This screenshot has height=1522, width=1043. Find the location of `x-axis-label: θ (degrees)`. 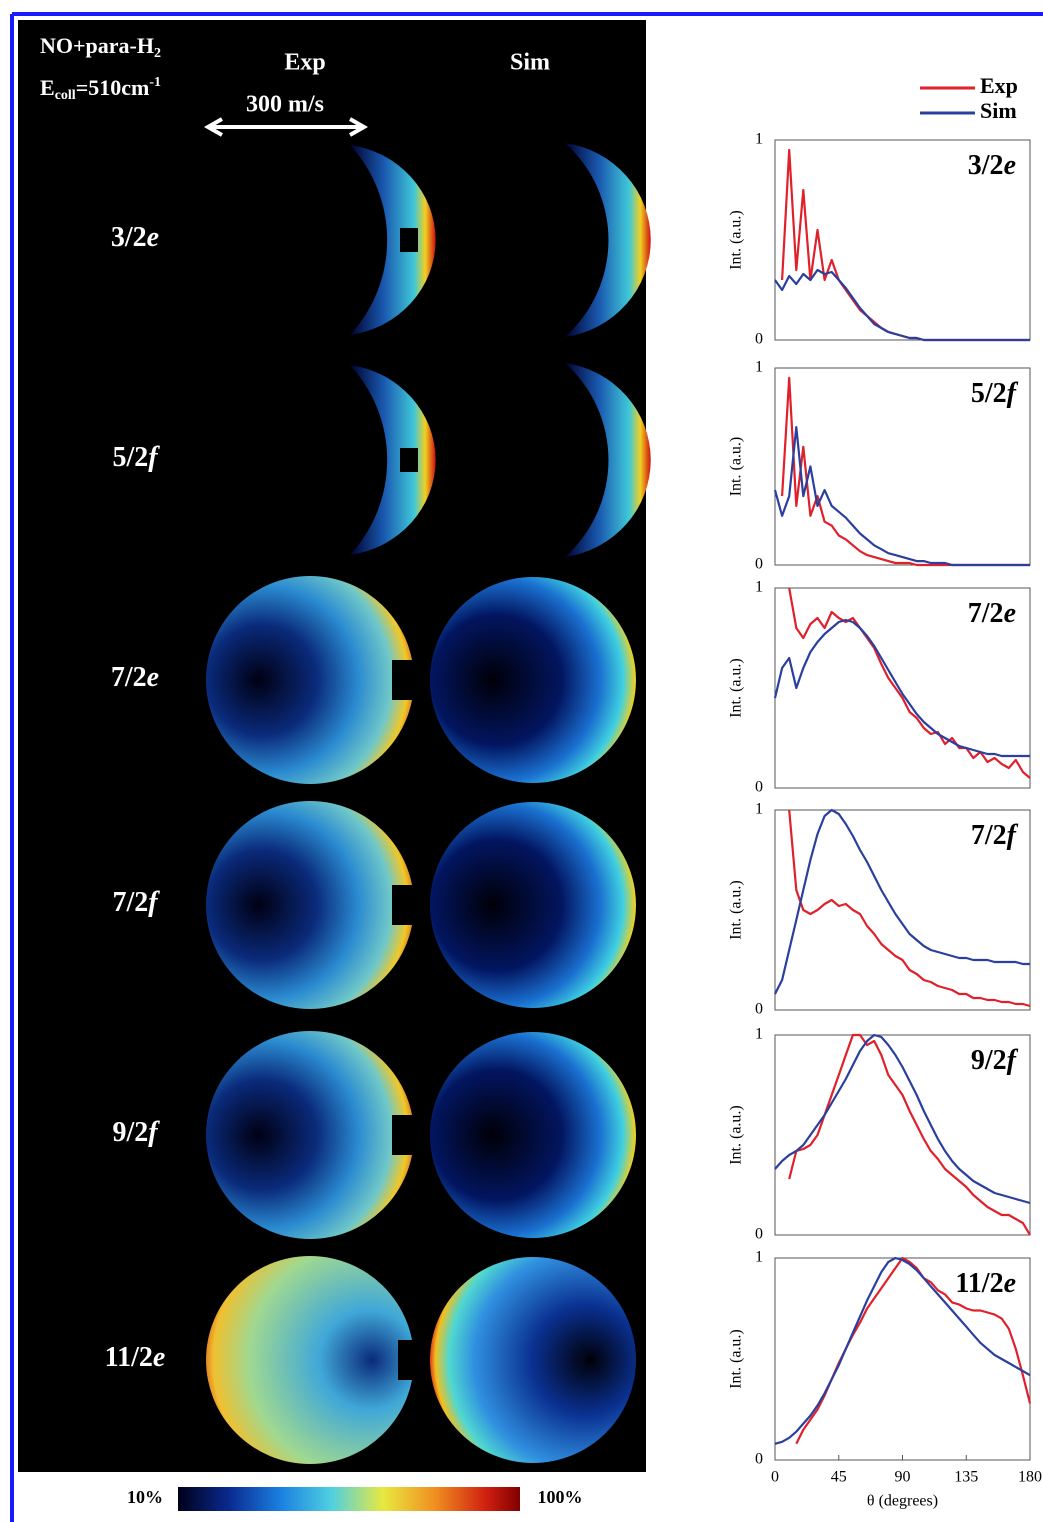

x-axis-label: θ (degrees) is located at coordinates (902, 1501).